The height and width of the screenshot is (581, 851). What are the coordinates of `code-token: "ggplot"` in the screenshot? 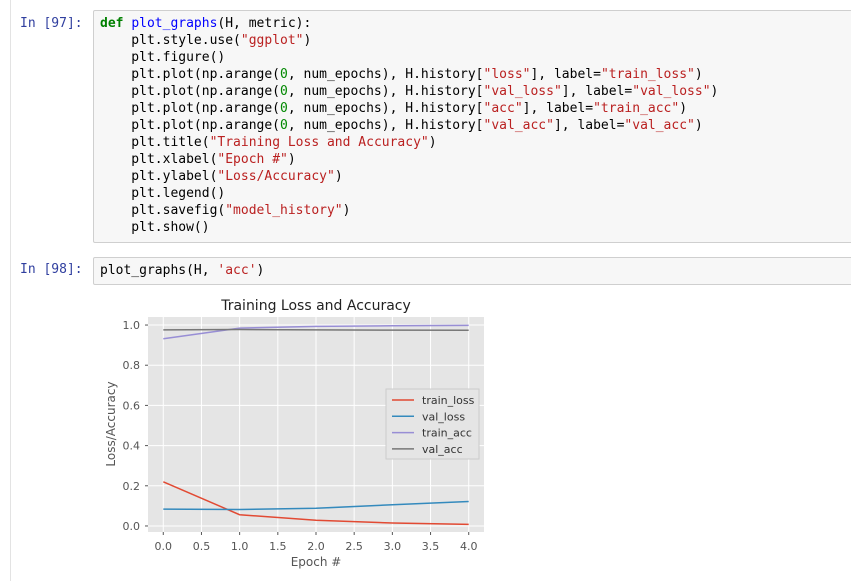 It's located at (272, 40).